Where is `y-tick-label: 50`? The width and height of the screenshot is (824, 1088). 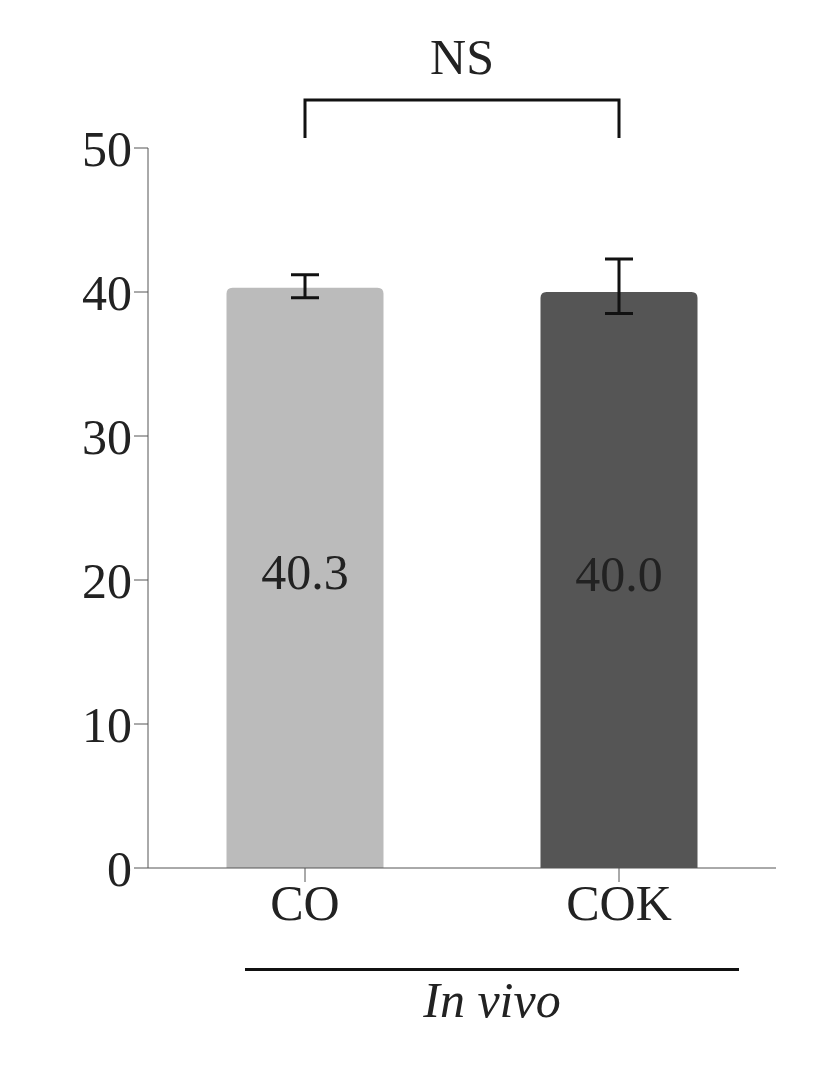
y-tick-label: 50 is located at coordinates (107, 148).